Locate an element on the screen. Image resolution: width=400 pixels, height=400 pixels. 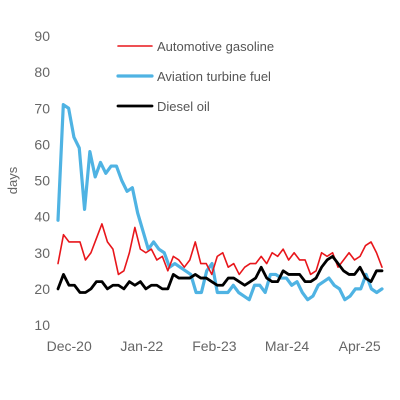
x-tick-label: Feb-23 is located at coordinates (214, 346).